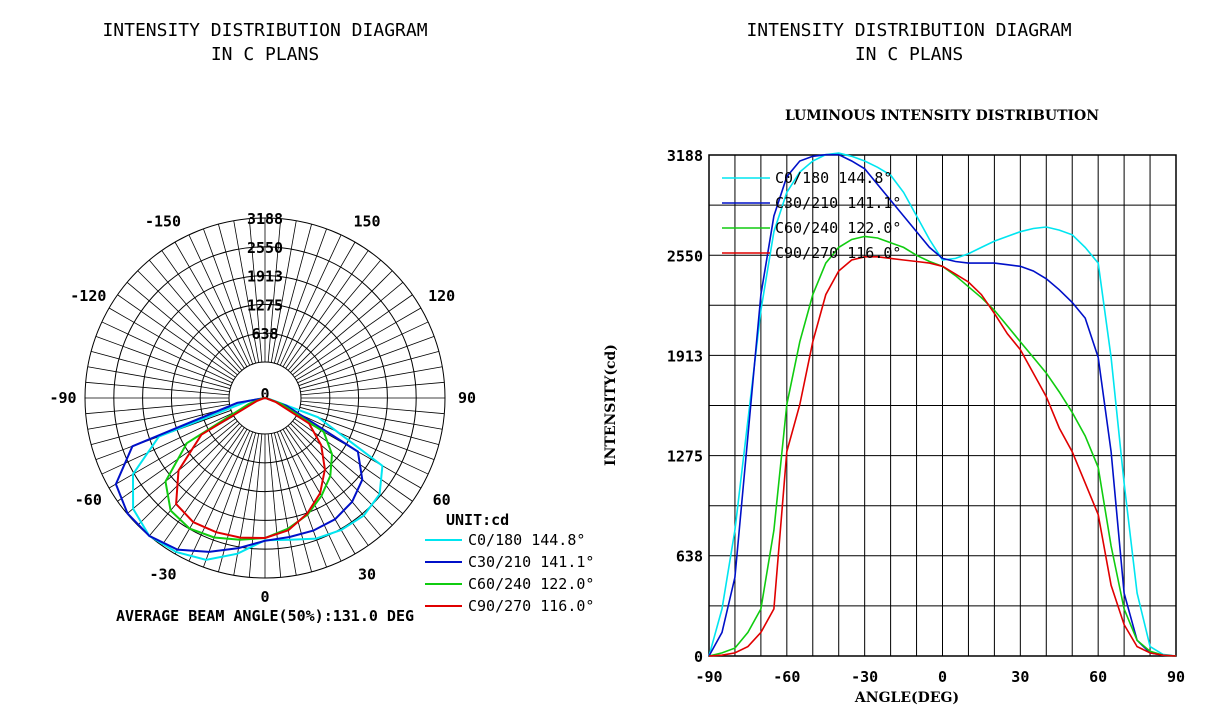 The height and width of the screenshot is (718, 1222). I want to click on y-tick-label: 1275, so click(685, 457).